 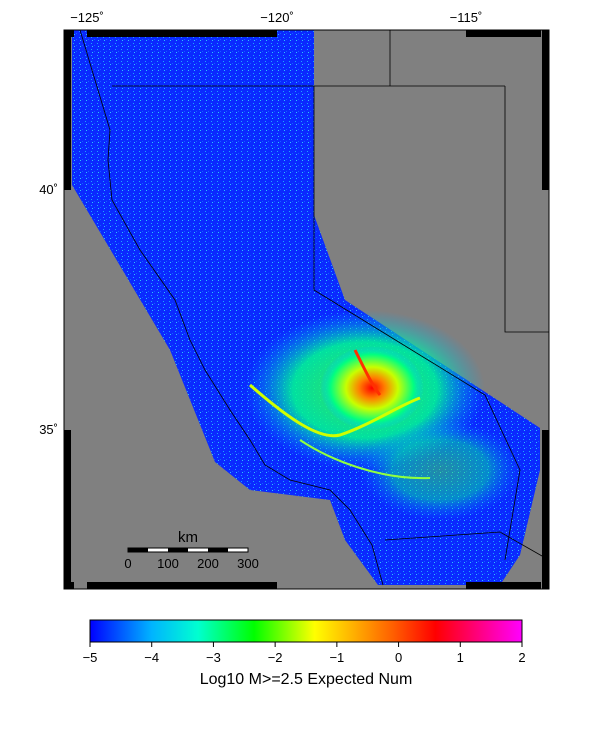 I want to click on colorbar-tick-label: −4, so click(x=151, y=657).